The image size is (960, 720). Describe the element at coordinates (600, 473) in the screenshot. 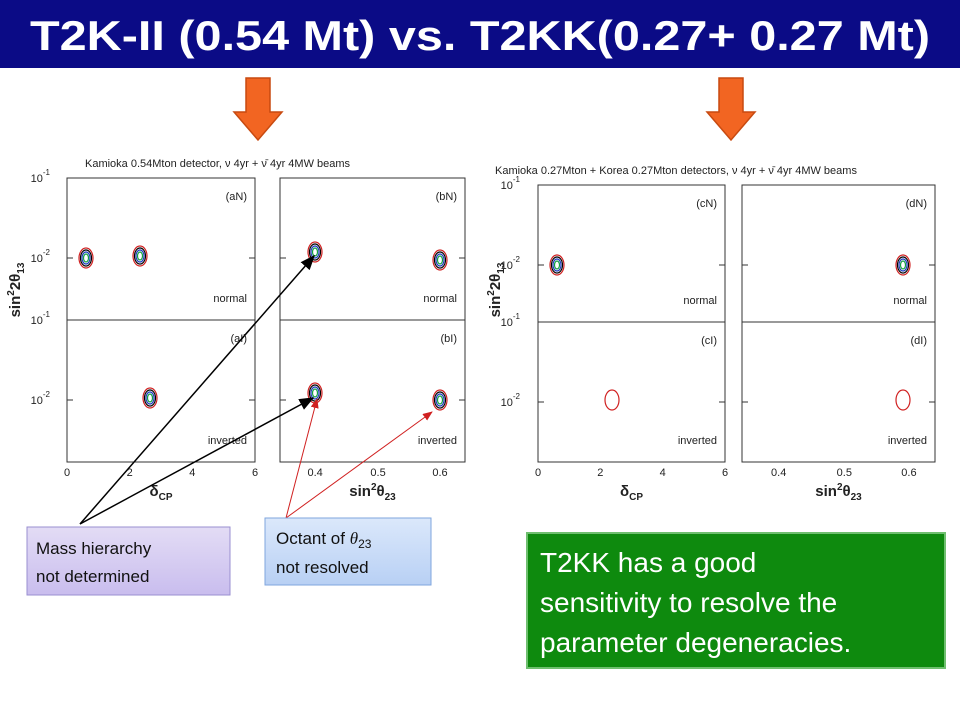

I see `x-tick-label: 2` at that location.